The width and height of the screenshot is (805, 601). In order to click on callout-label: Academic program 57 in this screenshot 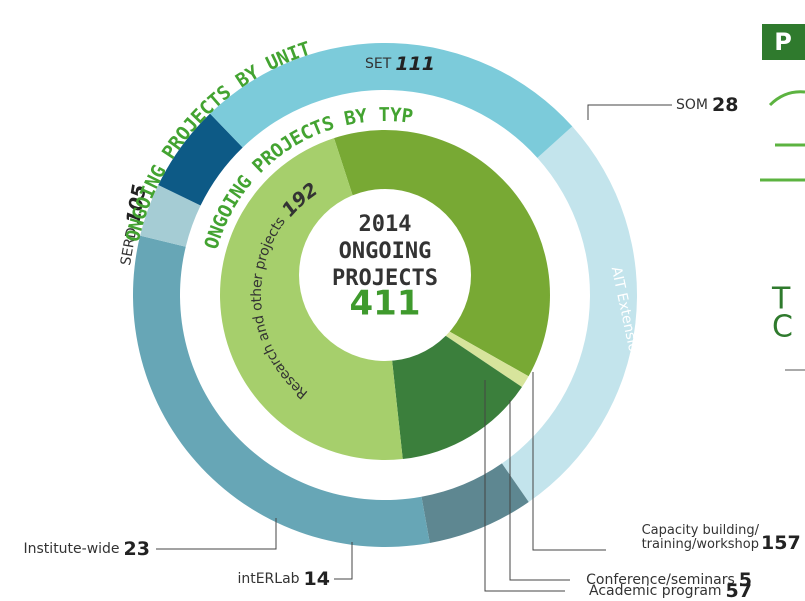, I will do `click(670, 590)`.